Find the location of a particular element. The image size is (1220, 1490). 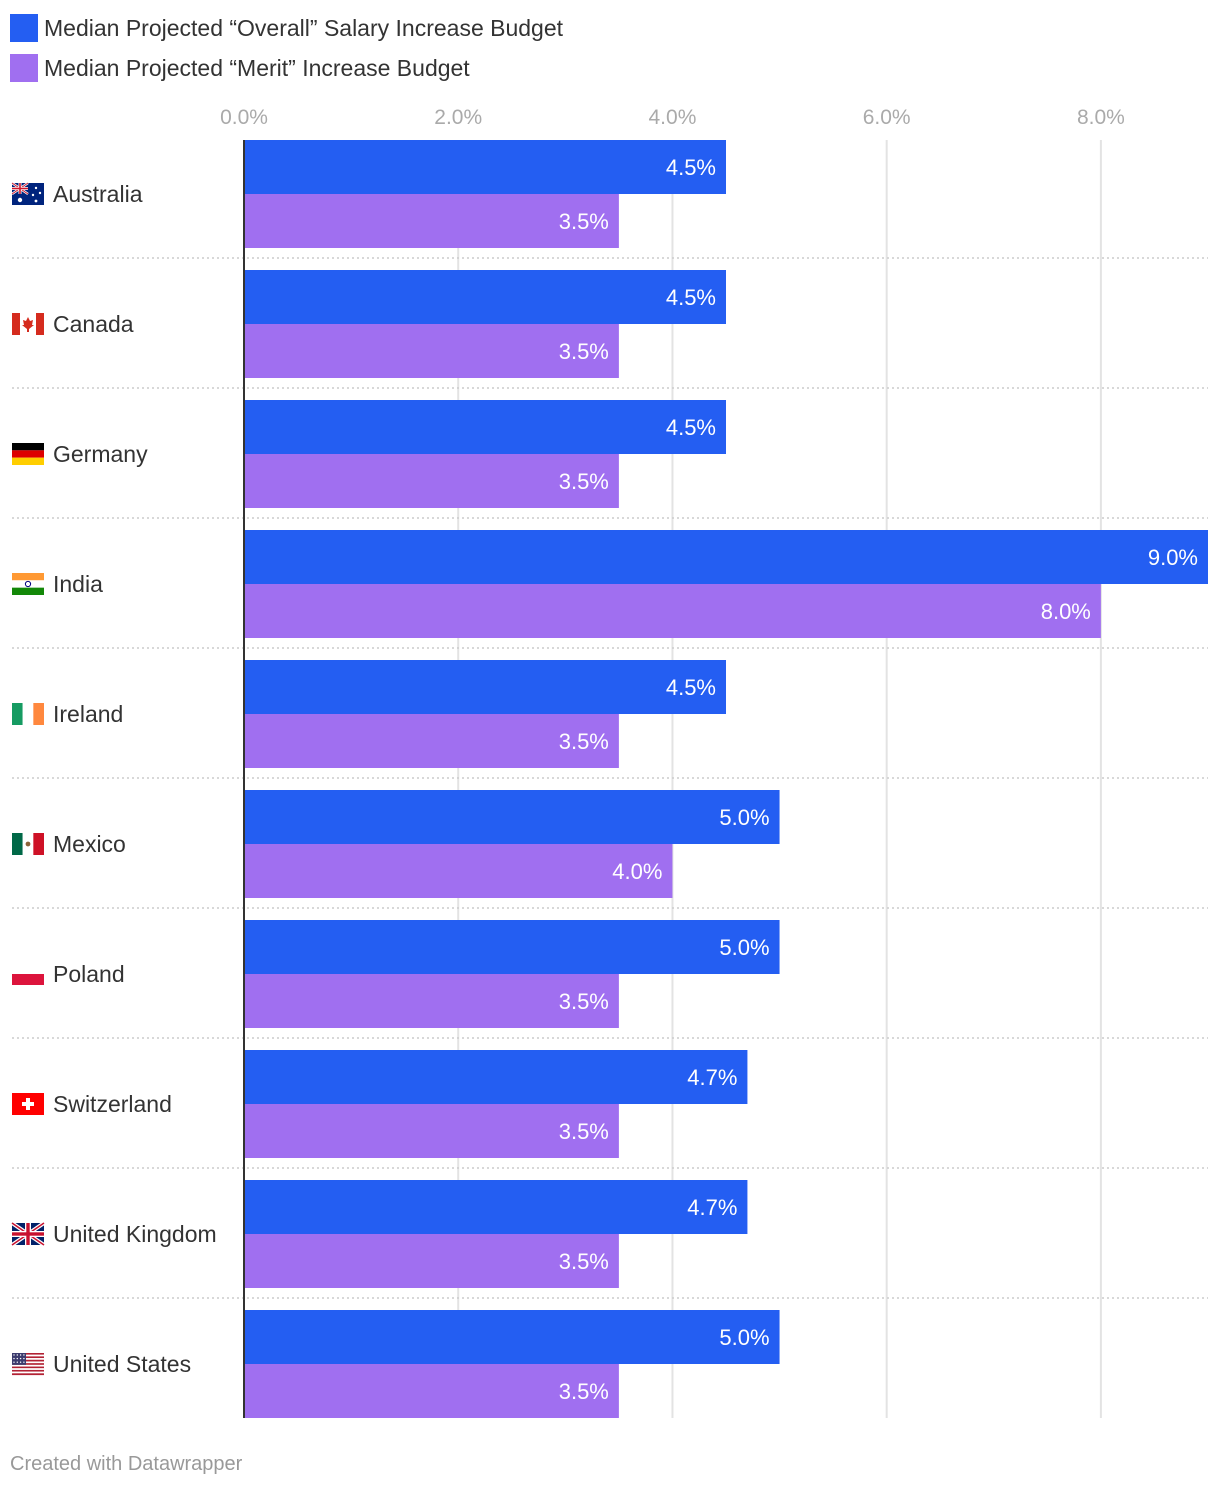

flag-united-states-icon is located at coordinates (28, 1364).